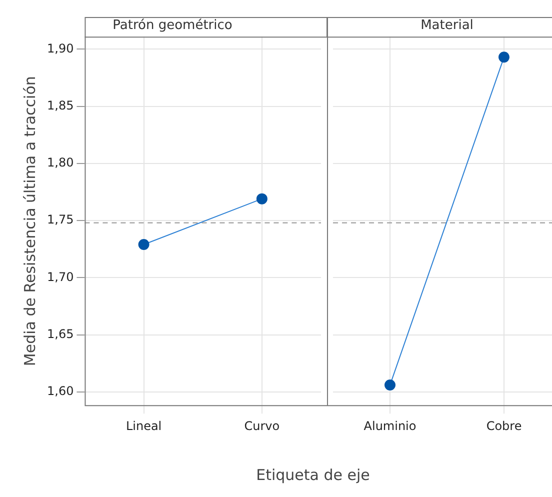 This screenshot has width=552, height=497. Describe the element at coordinates (60, 333) in the screenshot. I see `y-tick-label: 1,65` at that location.